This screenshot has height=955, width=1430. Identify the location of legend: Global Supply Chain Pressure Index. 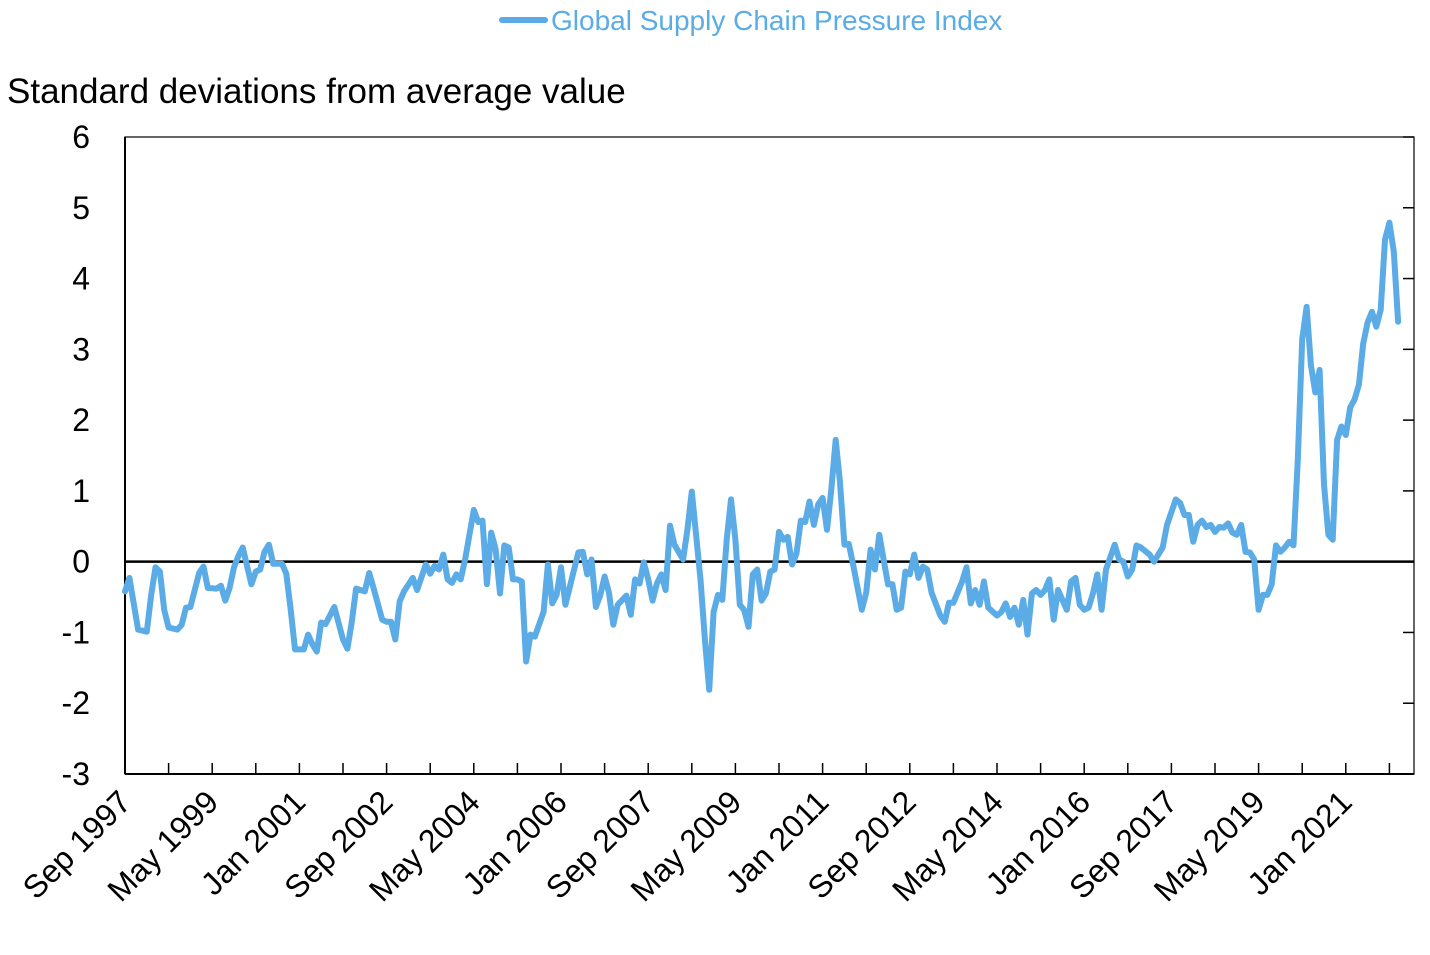
(750, 20).